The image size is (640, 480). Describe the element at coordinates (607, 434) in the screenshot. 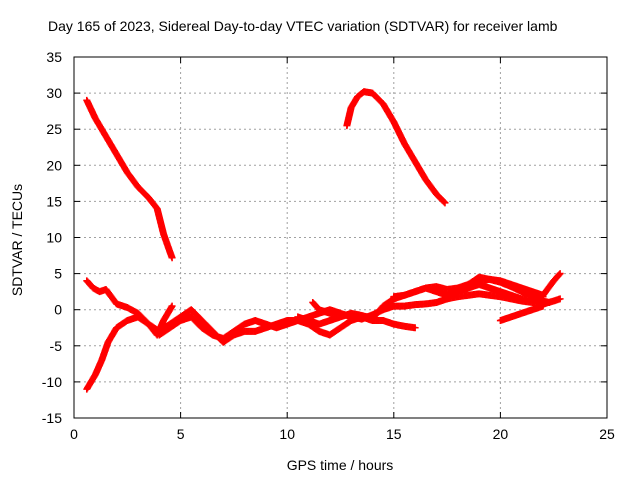

I see `x-tick-label: 25` at that location.